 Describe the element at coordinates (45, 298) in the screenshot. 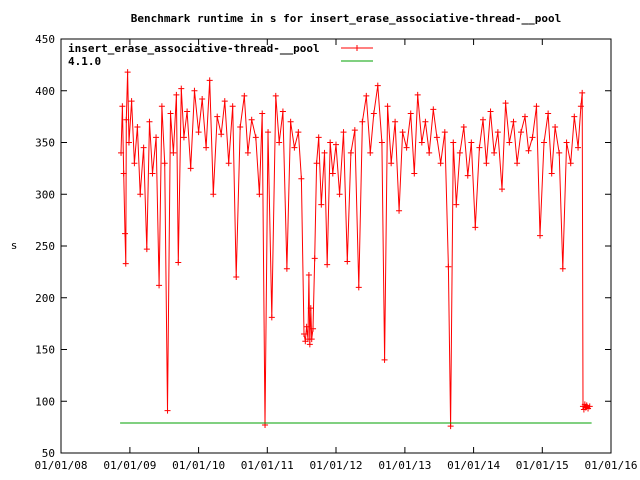

I see `y-tick-label: 200` at that location.